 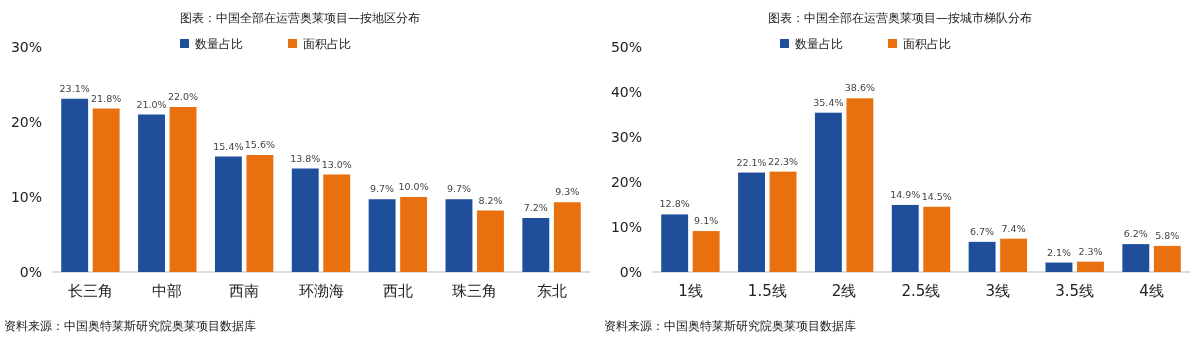 I want to click on x-tick-label: 2线, so click(x=844, y=291).